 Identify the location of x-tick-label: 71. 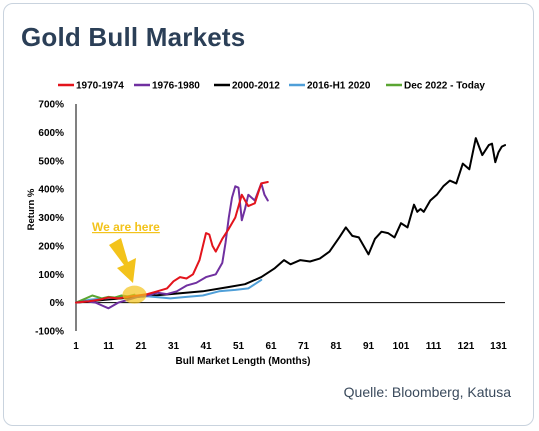
(304, 346).